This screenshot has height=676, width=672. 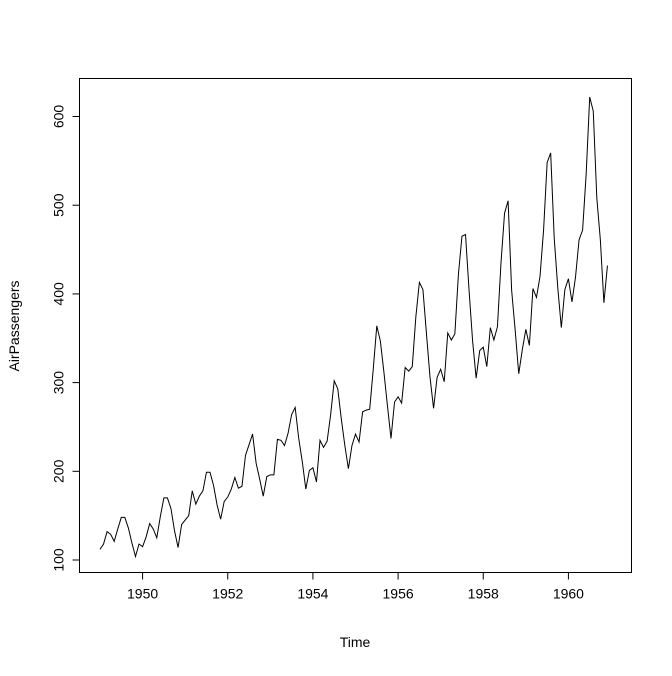 What do you see at coordinates (398, 594) in the screenshot?
I see `x-tick-label: 1956` at bounding box center [398, 594].